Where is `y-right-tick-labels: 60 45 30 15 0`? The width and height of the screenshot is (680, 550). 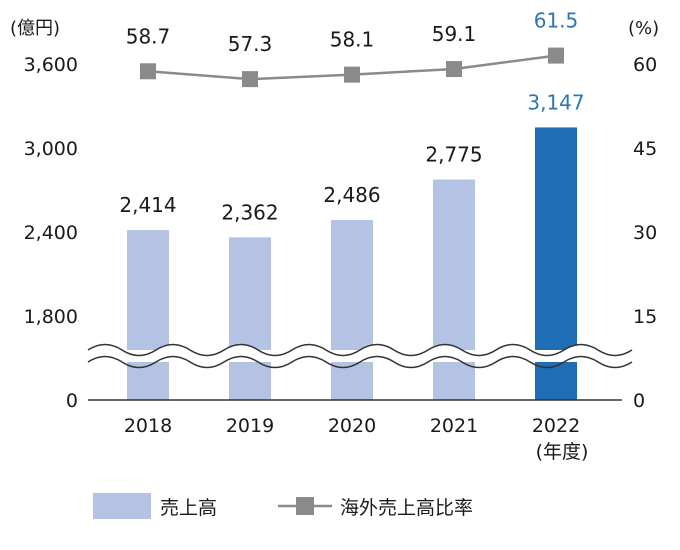 y-right-tick-labels: 60 45 30 15 0 is located at coordinates (645, 233).